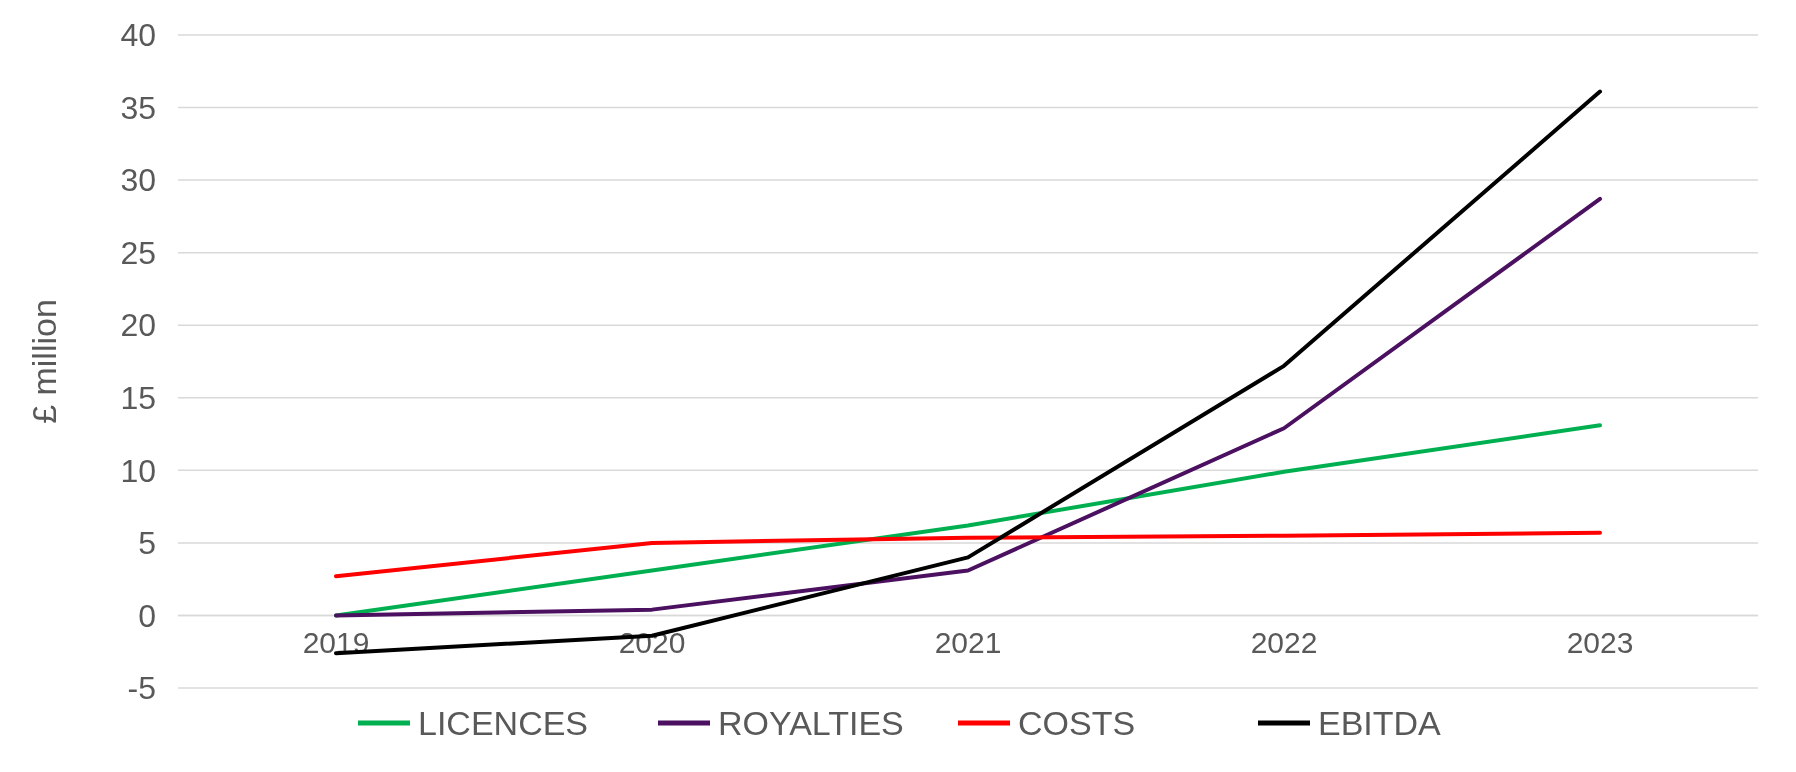 The image size is (1796, 772). Describe the element at coordinates (138, 252) in the screenshot. I see `y-tick-label: 25` at that location.